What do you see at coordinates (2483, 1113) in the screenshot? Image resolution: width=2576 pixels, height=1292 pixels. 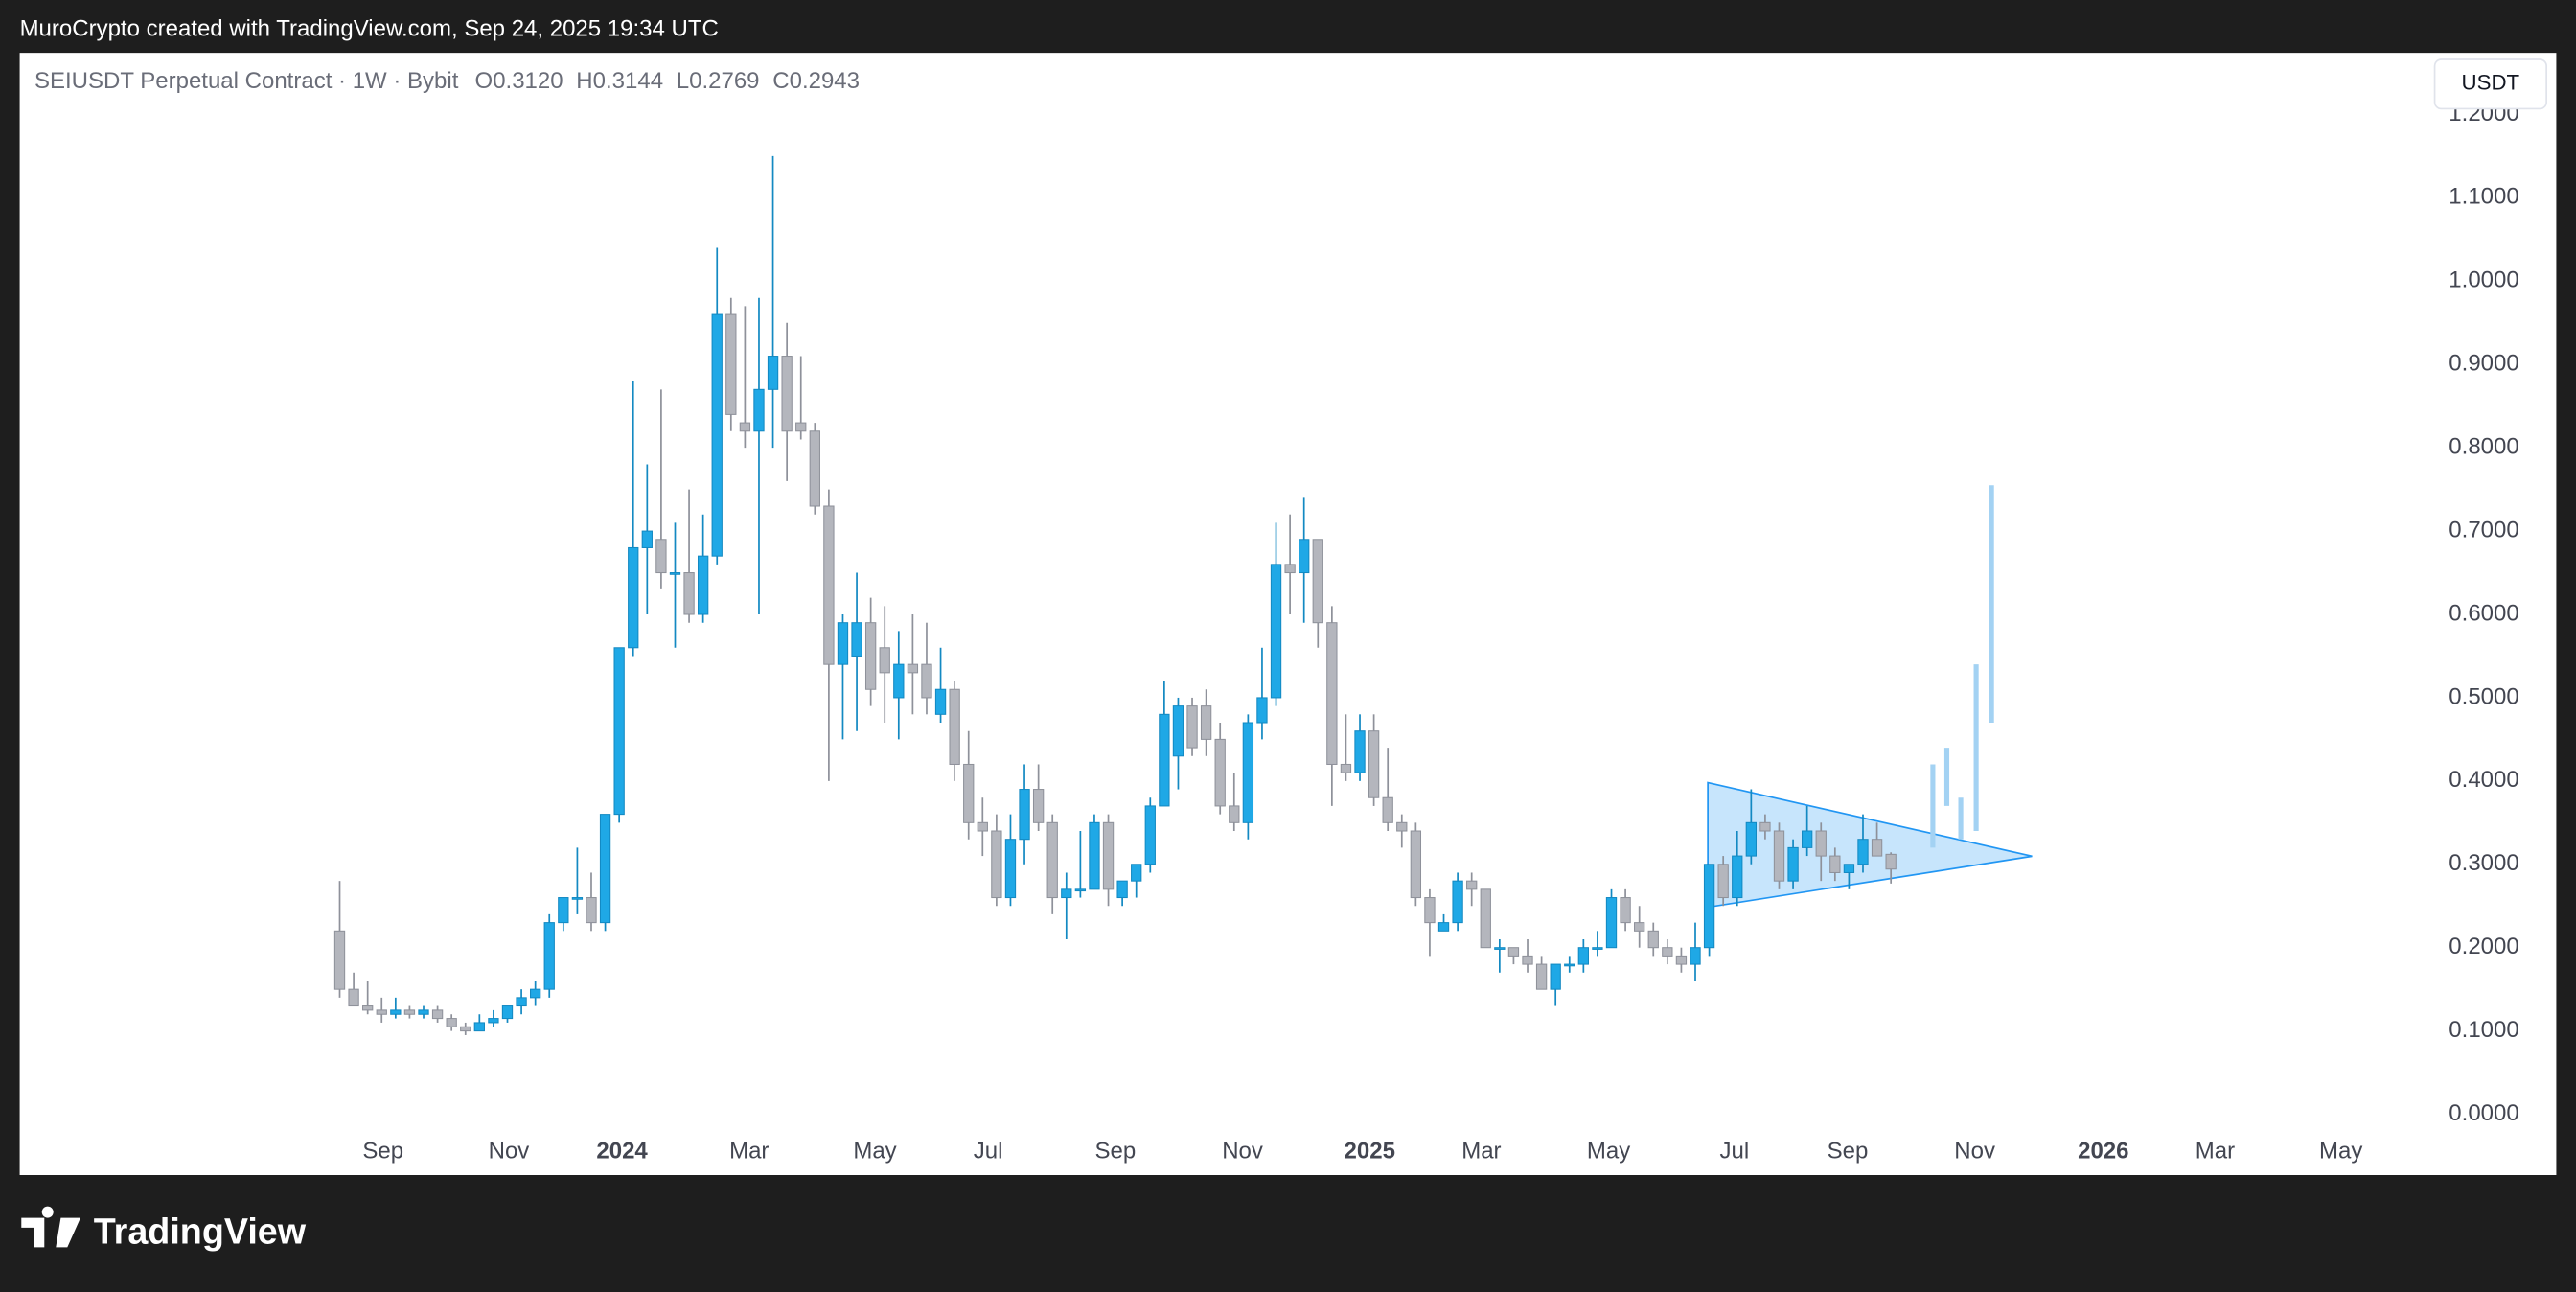 I see `y-tick-label: 0.0000` at bounding box center [2483, 1113].